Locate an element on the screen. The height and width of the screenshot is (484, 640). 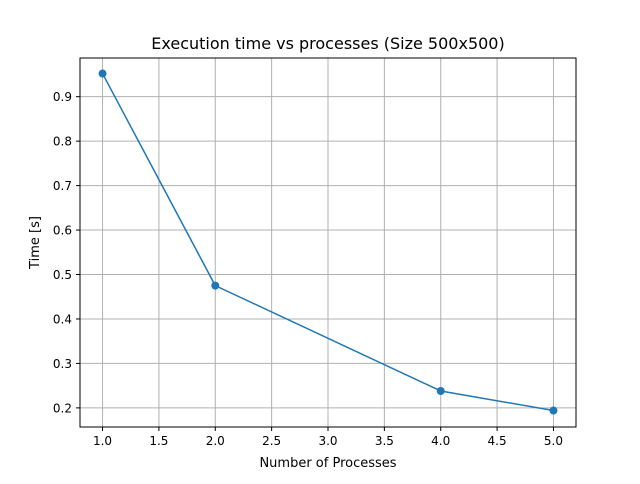
y-tick-label: 0.2 is located at coordinates (62, 408).